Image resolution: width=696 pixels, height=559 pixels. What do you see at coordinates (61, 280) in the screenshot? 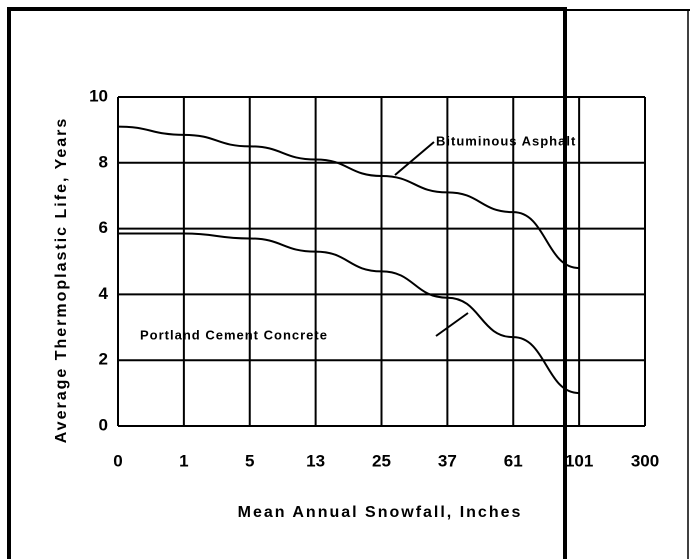
I see `y-axis-title: Average Thermoplastic Life, Years` at bounding box center [61, 280].